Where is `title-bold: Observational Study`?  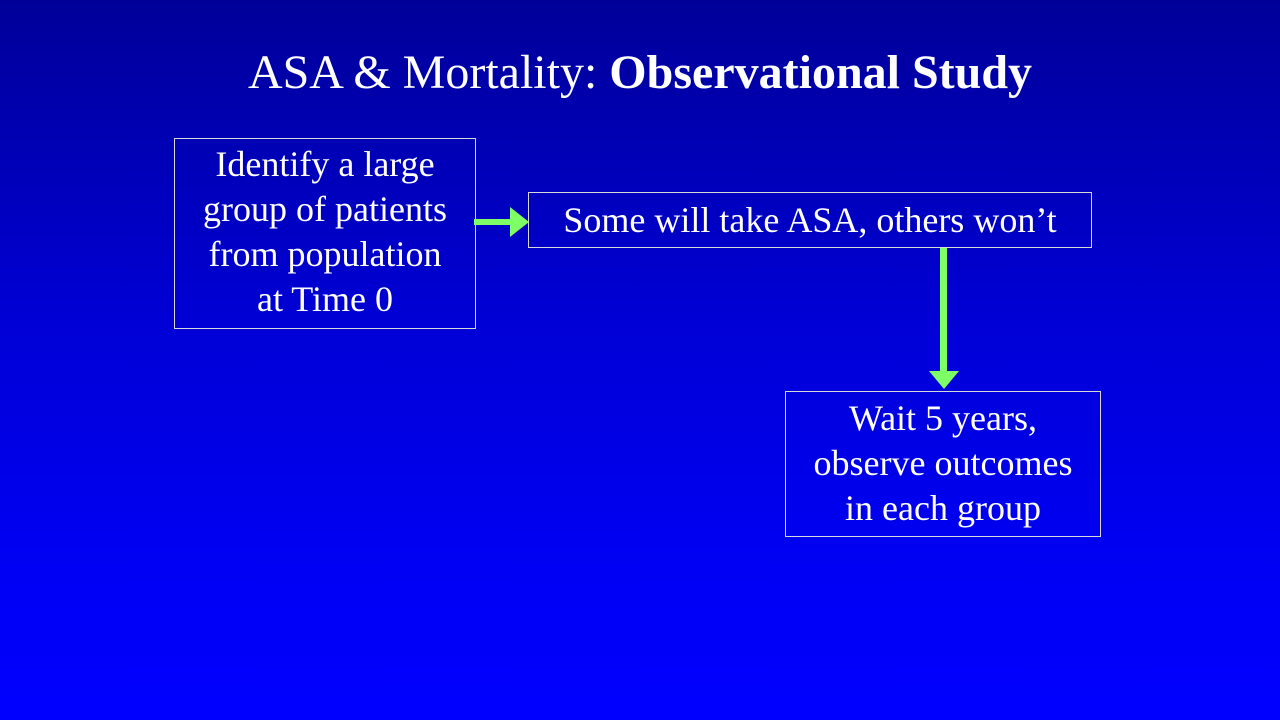 title-bold: Observational Study is located at coordinates (821, 72).